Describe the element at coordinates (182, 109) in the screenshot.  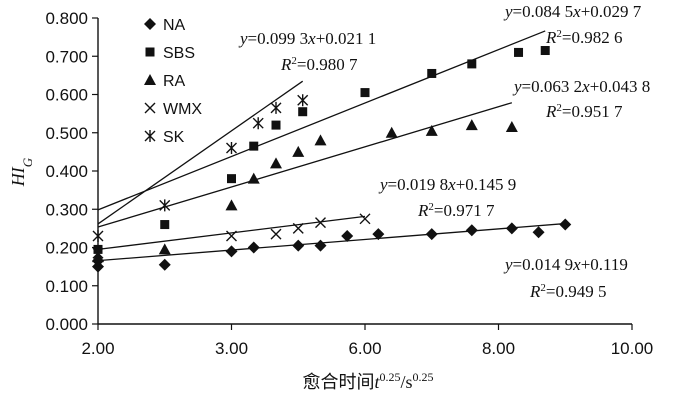
I see `legend-label-wmx: WMX` at that location.